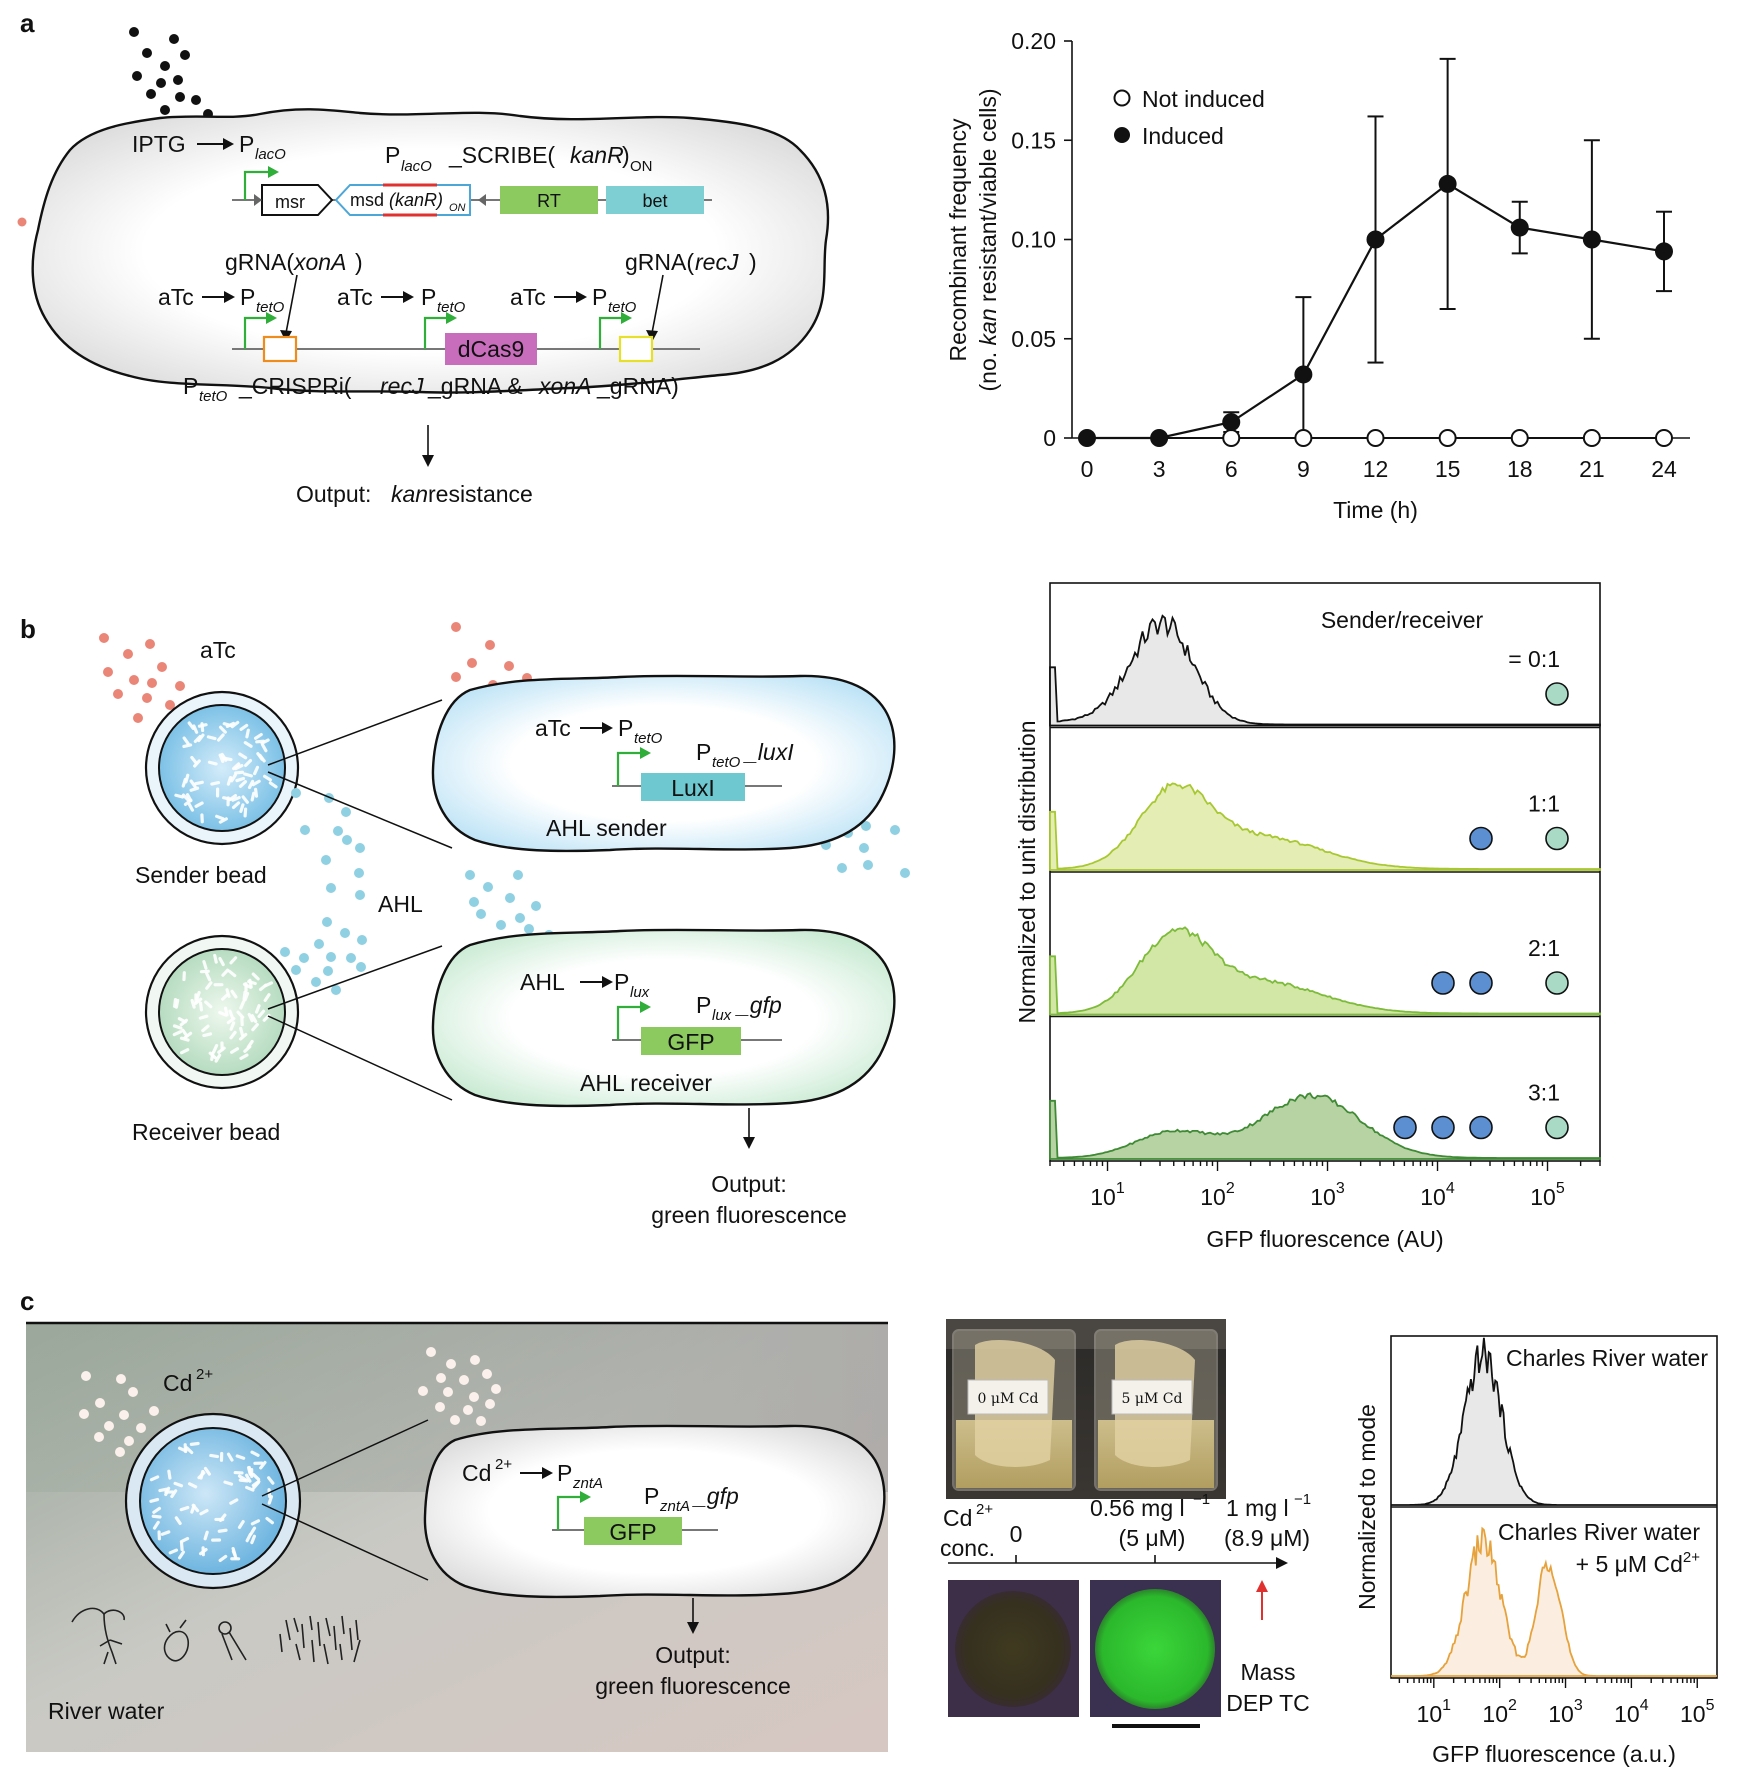 This screenshot has width=1743, height=1771. I want to click on chart-c-row1-label: Charles River water, so click(1607, 1358).